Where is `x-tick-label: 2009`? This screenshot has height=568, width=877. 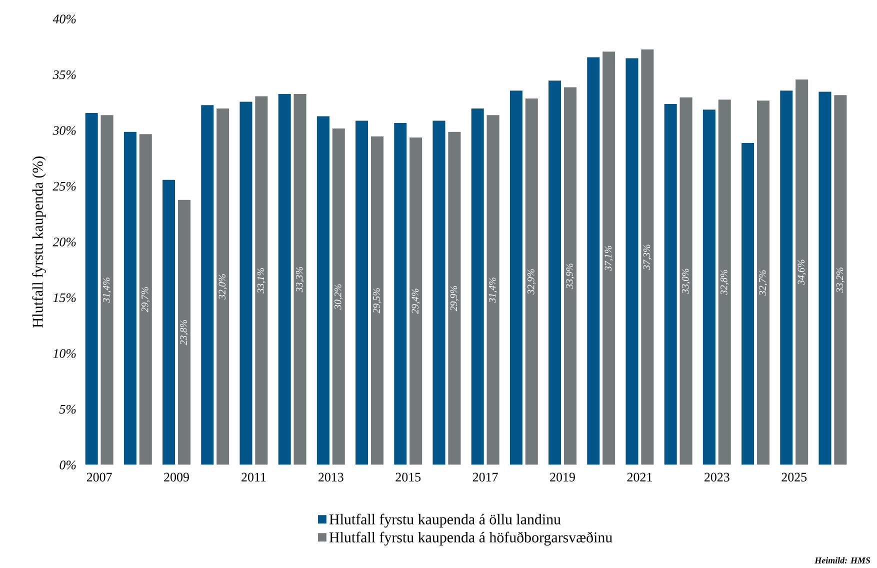
x-tick-label: 2009 is located at coordinates (176, 477).